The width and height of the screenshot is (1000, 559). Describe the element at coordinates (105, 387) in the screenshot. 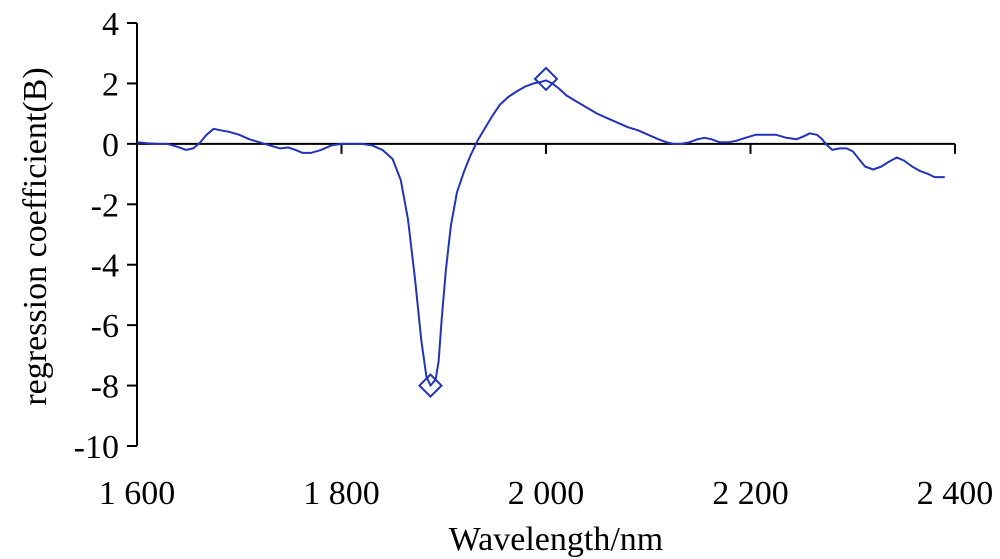

I see `y-tick-label: -8` at that location.